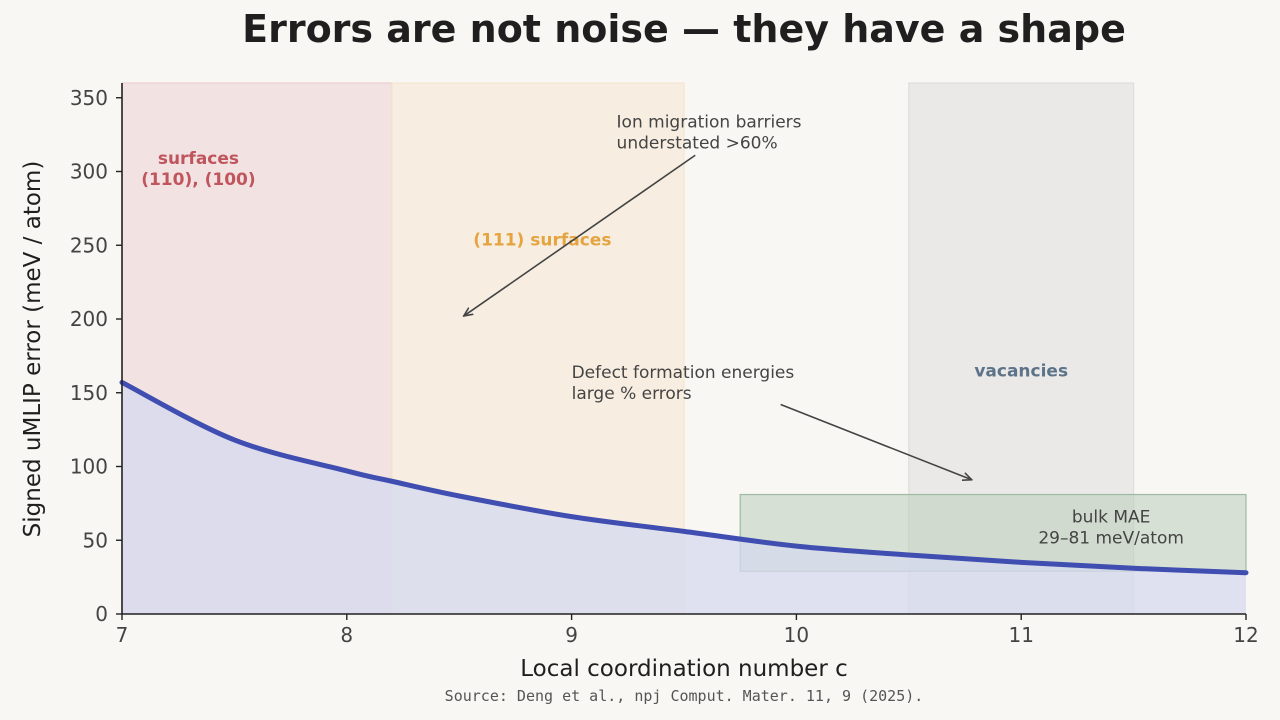 The image size is (1280, 720). Describe the element at coordinates (709, 132) in the screenshot. I see `annotation-ion-migration-text: Ion migration barriers understated >60%` at that location.